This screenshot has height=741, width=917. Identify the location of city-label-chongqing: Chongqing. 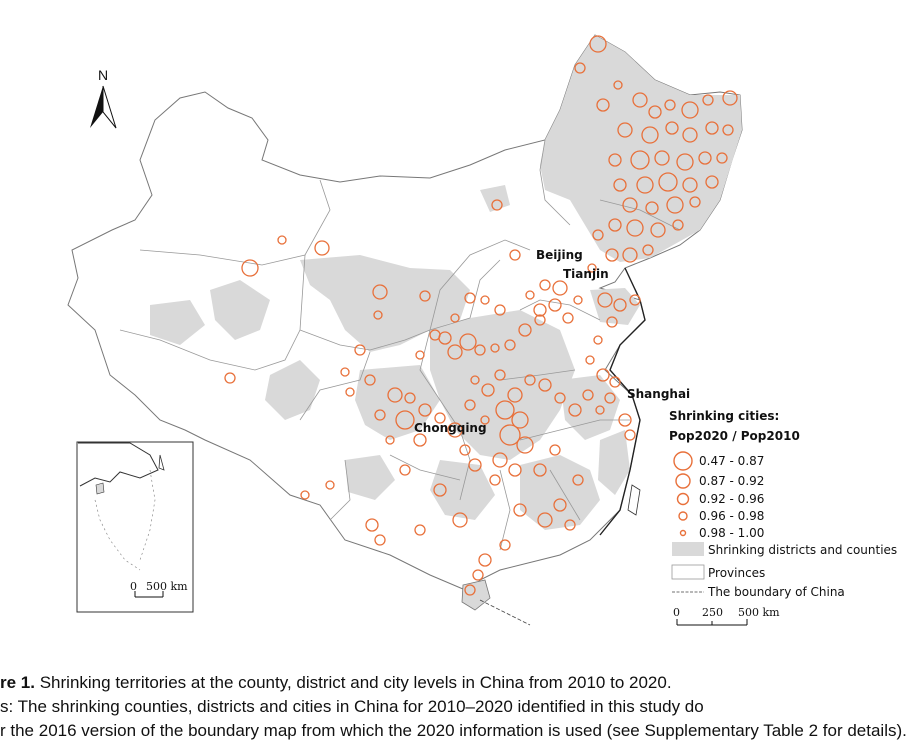
(450, 428).